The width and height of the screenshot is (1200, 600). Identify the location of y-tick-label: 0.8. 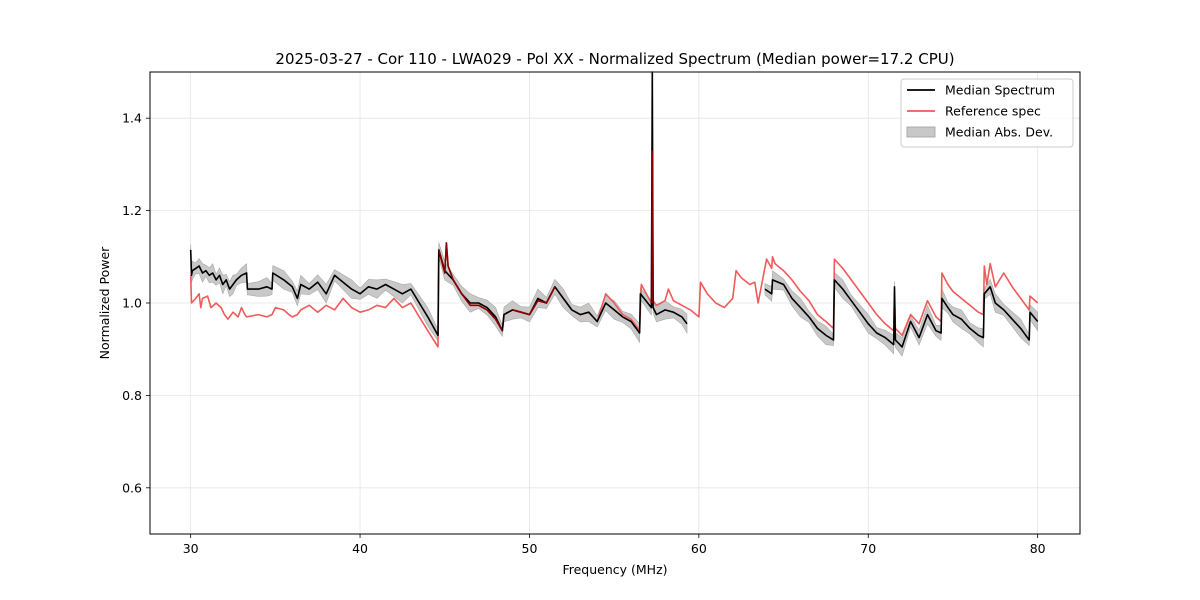
(132, 395).